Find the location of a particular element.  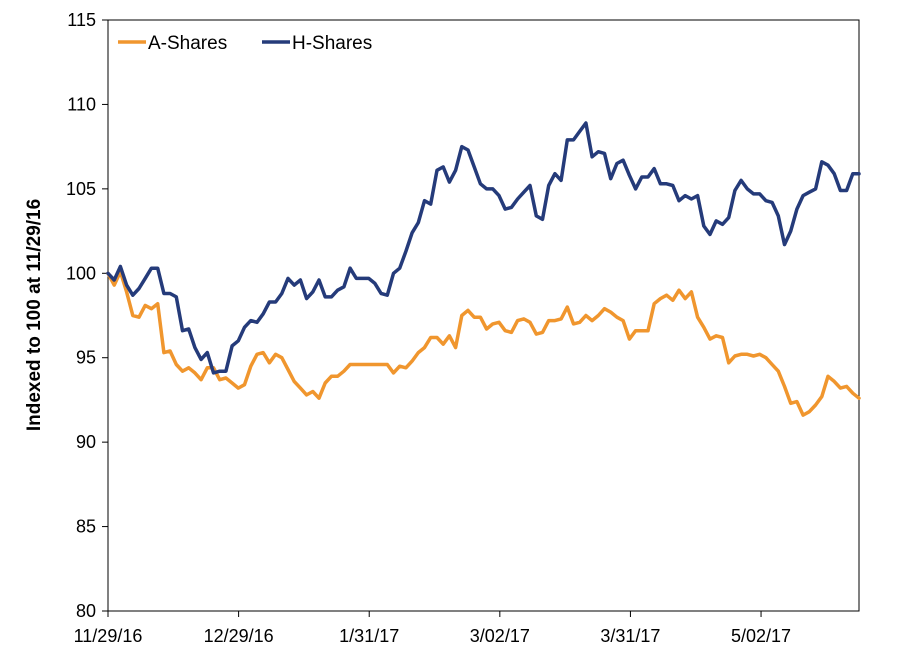

x-tick-label: 12/29/16 is located at coordinates (239, 636).